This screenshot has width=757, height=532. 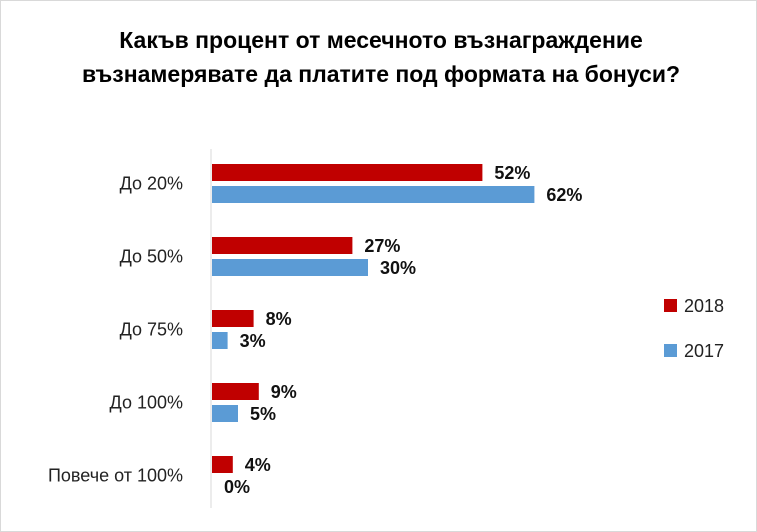 What do you see at coordinates (373, 194) in the screenshot?
I see `bar-2017-до-20` at bounding box center [373, 194].